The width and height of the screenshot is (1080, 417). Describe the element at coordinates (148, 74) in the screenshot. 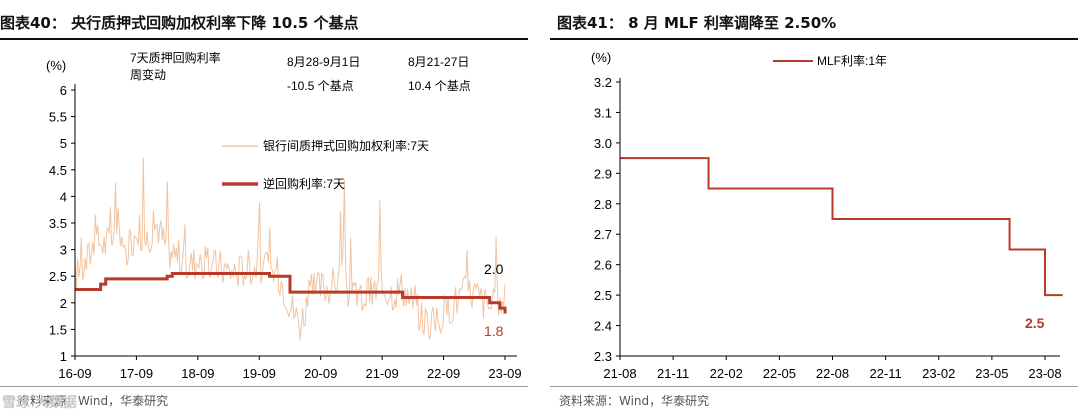

I see `annotation-label-line2: 周变动` at that location.